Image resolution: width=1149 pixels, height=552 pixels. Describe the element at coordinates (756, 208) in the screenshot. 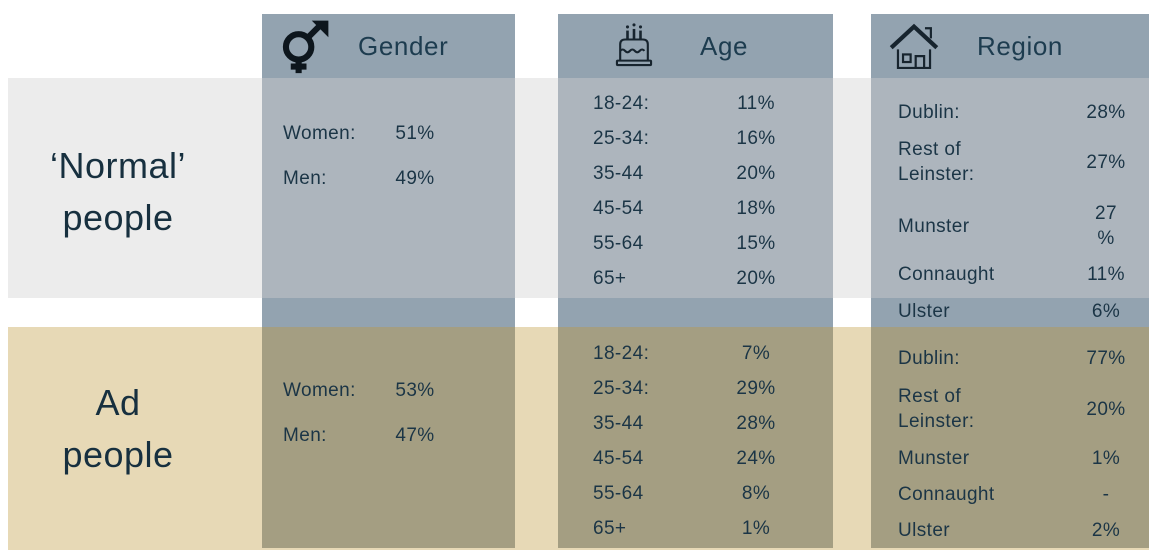

I see `stat-value: 18%` at that location.